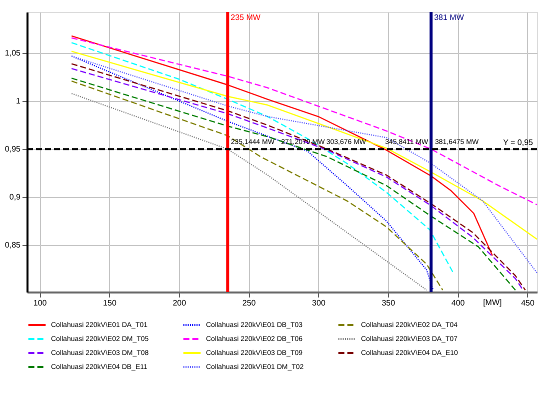 The image size is (558, 395). Describe the element at coordinates (458, 303) in the screenshot. I see `x-tick-label: 400` at that location.